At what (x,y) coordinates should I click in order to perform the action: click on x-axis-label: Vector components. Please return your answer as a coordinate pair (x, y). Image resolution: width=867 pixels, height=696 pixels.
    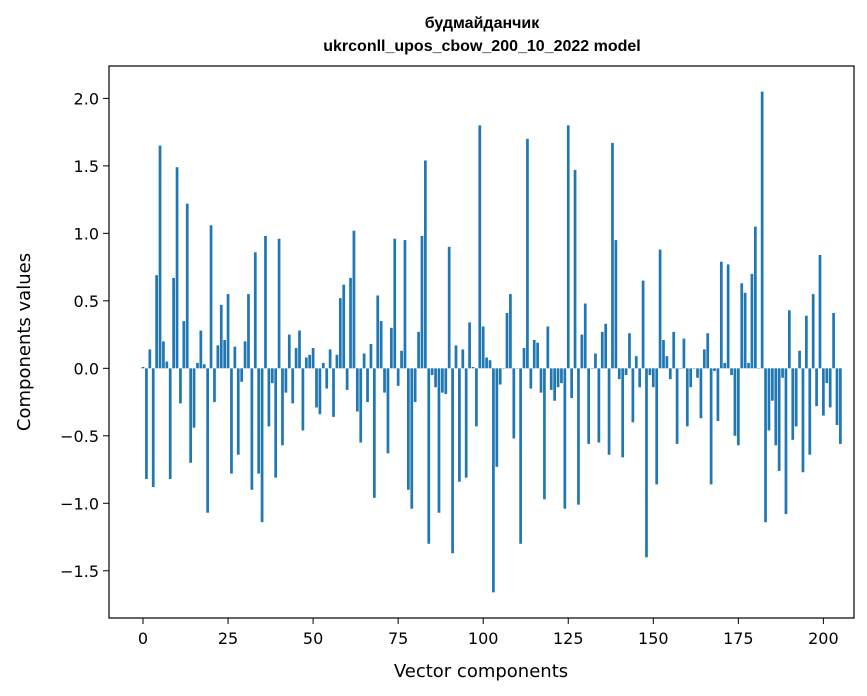
    Looking at the image, I should click on (481, 671).